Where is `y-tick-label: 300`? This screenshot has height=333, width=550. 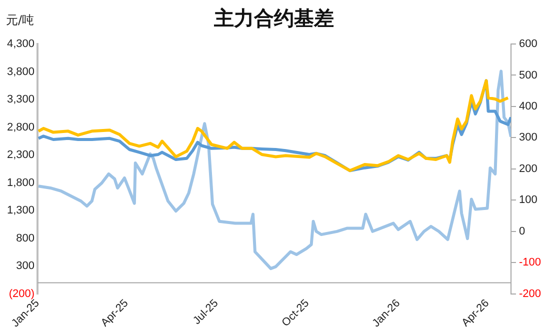
y-tick-label: 300 is located at coordinates (25, 266).